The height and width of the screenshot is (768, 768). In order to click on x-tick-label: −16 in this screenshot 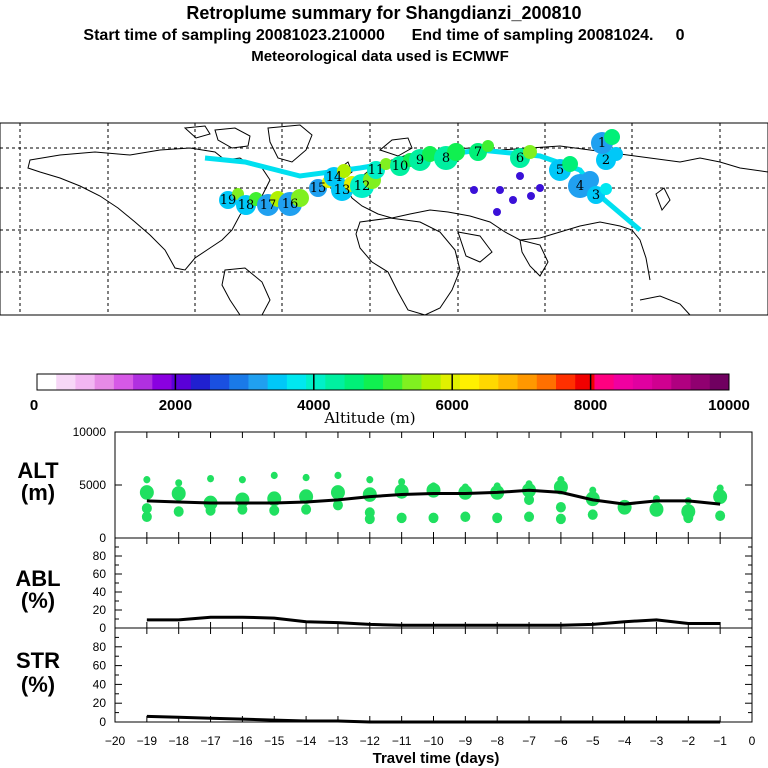, I will do `click(242, 741)`.